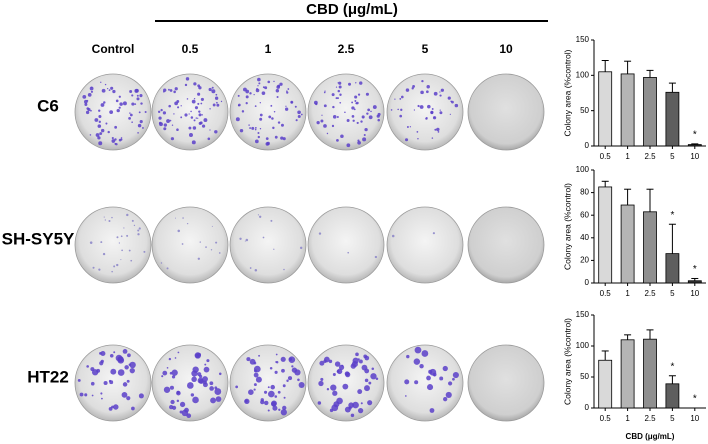 Image resolution: width=708 pixels, height=444 pixels. What do you see at coordinates (672, 366) in the screenshot?
I see `significance-mark: *` at bounding box center [672, 366].